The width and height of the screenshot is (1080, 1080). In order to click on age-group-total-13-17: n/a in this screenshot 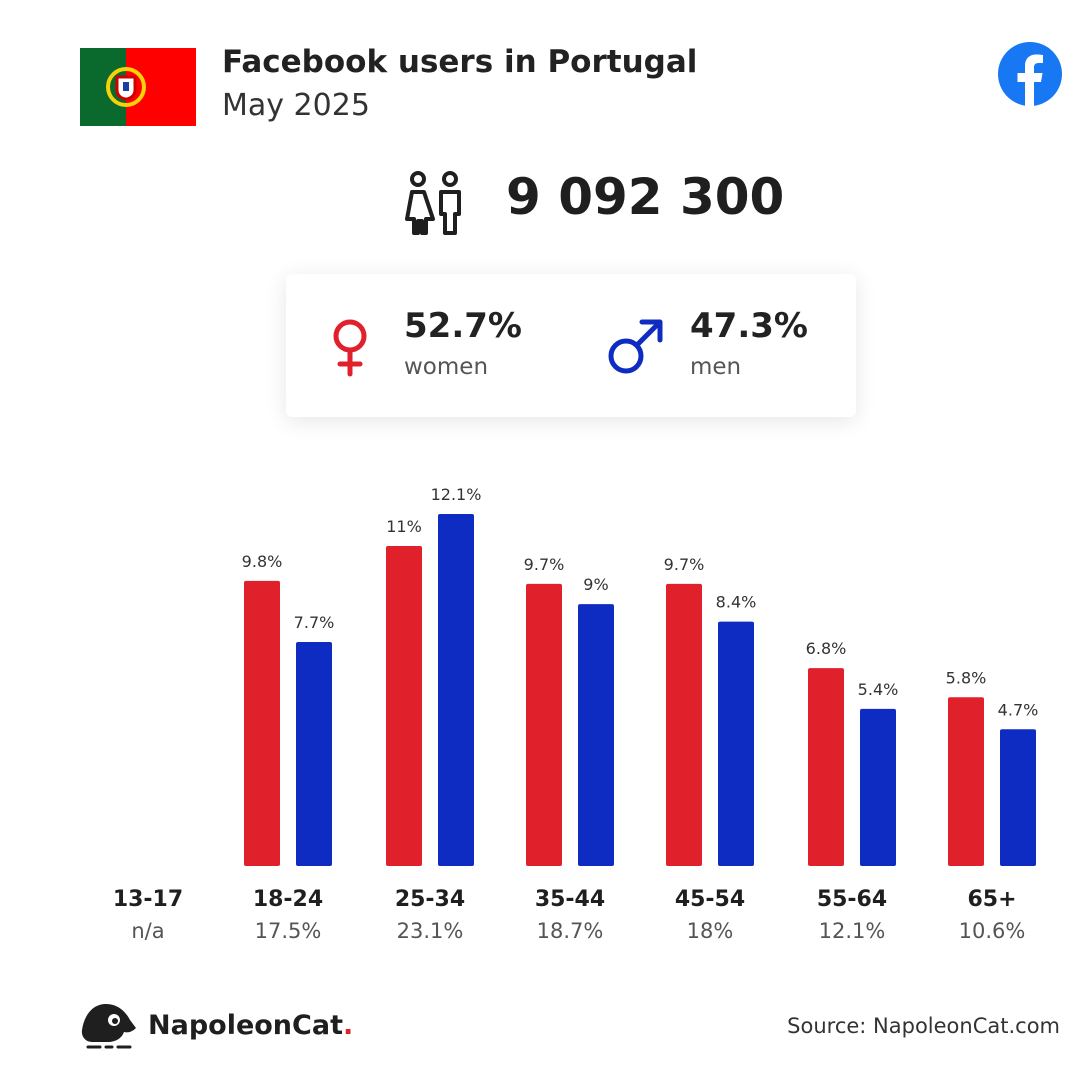, I will do `click(147, 931)`.